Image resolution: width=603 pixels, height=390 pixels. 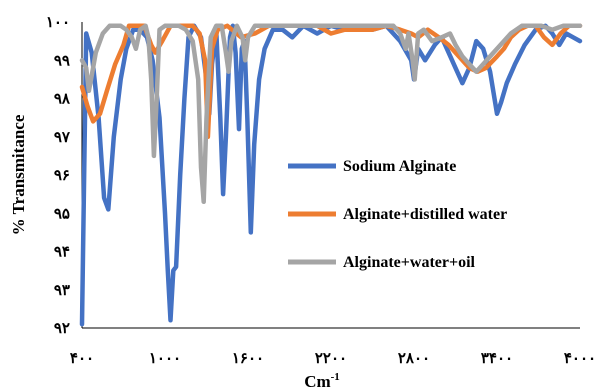 I want to click on y-tick-label: ۹۲, so click(x=62, y=329).